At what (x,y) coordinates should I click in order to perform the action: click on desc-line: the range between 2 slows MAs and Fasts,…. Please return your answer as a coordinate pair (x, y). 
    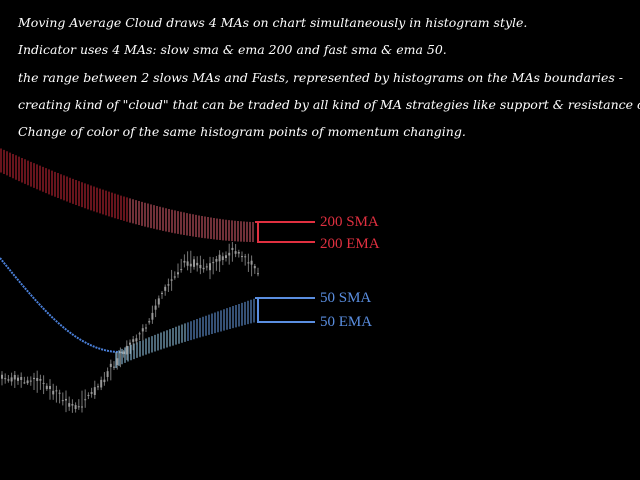
    Looking at the image, I should click on (320, 77).